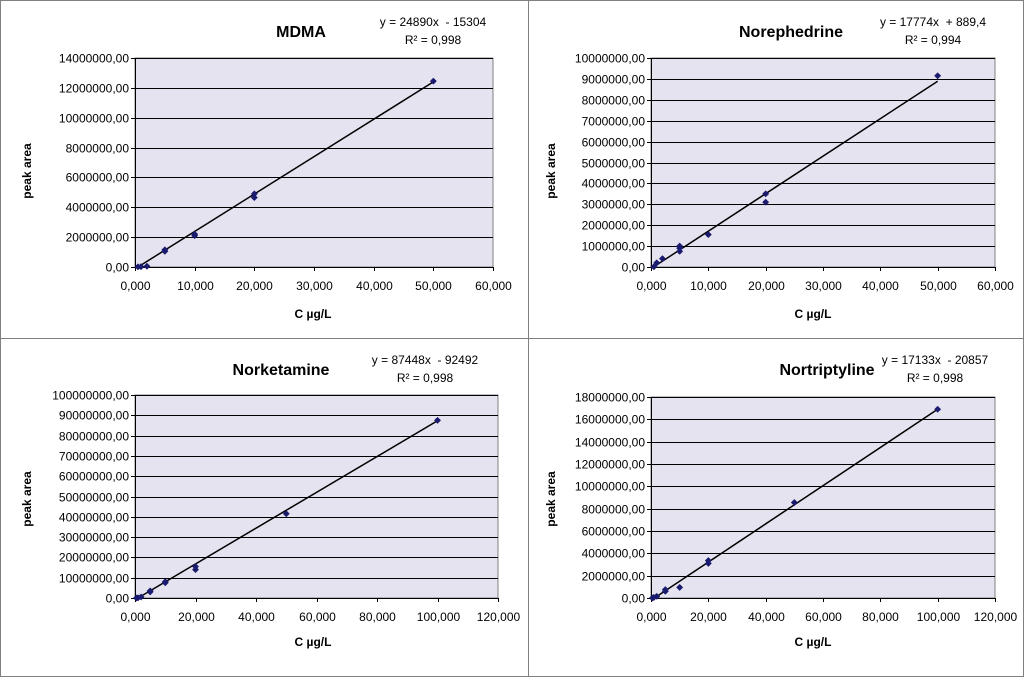  What do you see at coordinates (94, 477) in the screenshot?
I see `y-tick-label: 60000000,00` at bounding box center [94, 477].